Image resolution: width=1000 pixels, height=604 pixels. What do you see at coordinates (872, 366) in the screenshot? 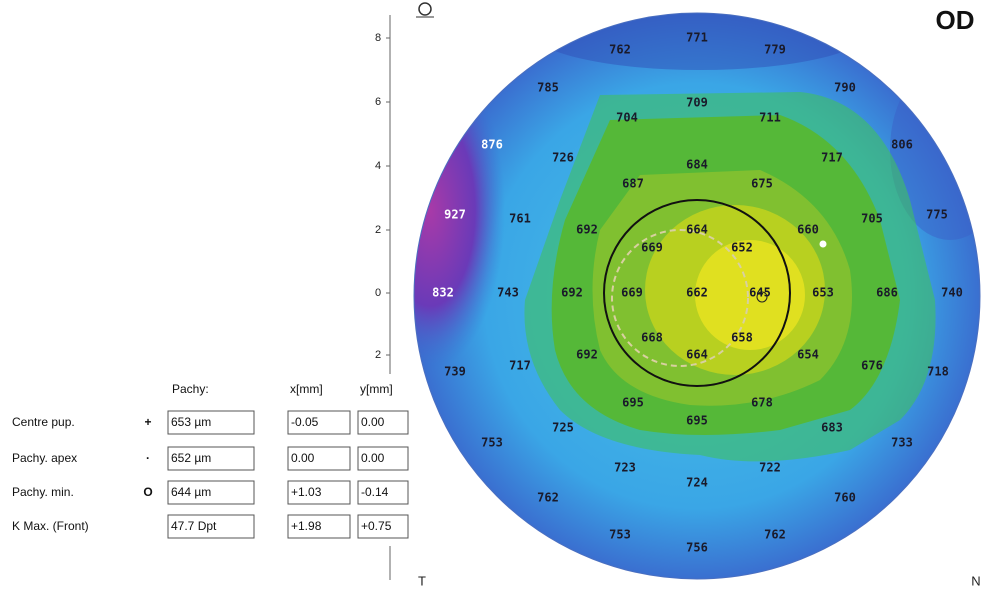
I see `map-value: 676` at bounding box center [872, 366].